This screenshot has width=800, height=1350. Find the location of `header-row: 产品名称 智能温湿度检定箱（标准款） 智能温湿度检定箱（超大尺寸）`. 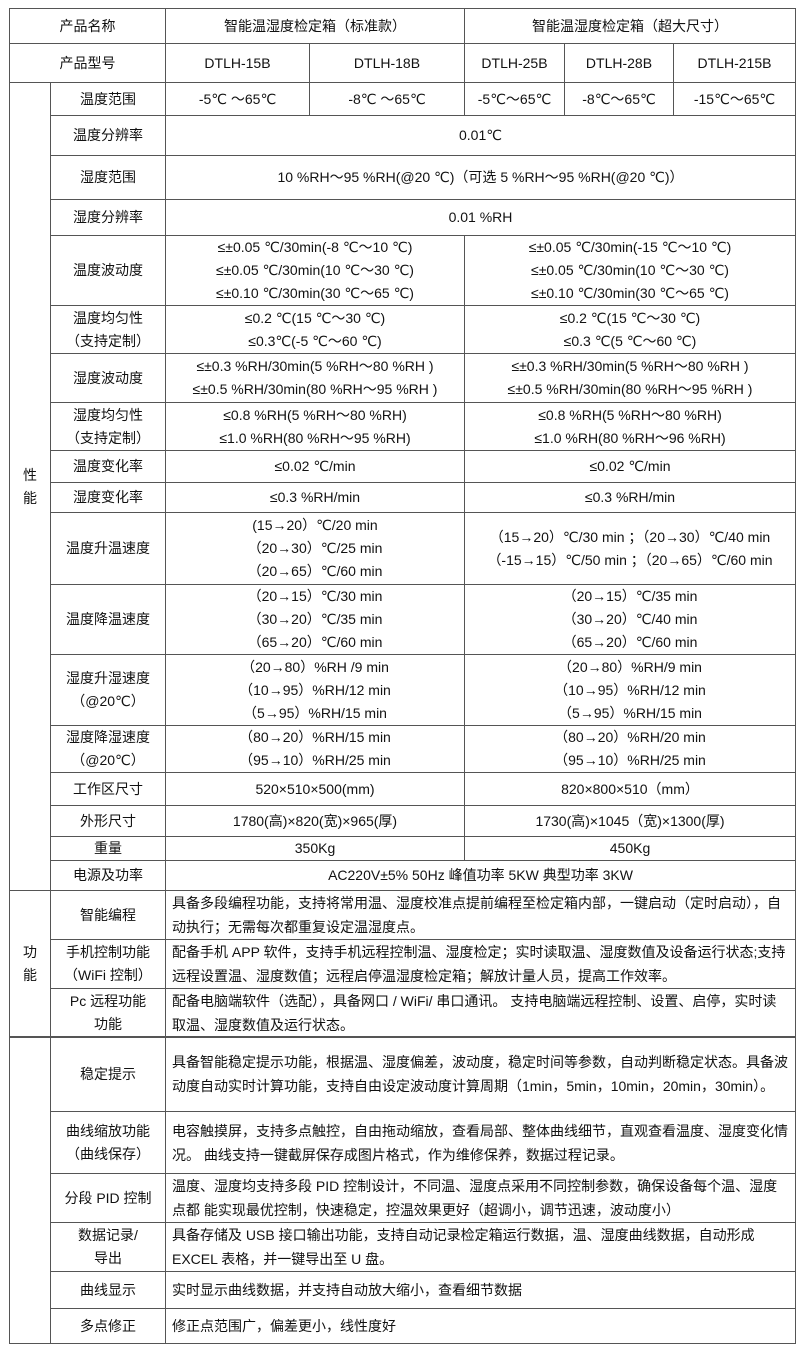

header-row: 产品名称 智能温湿度检定箱（标准款） 智能温湿度检定箱（超大尺寸） is located at coordinates (402, 26).